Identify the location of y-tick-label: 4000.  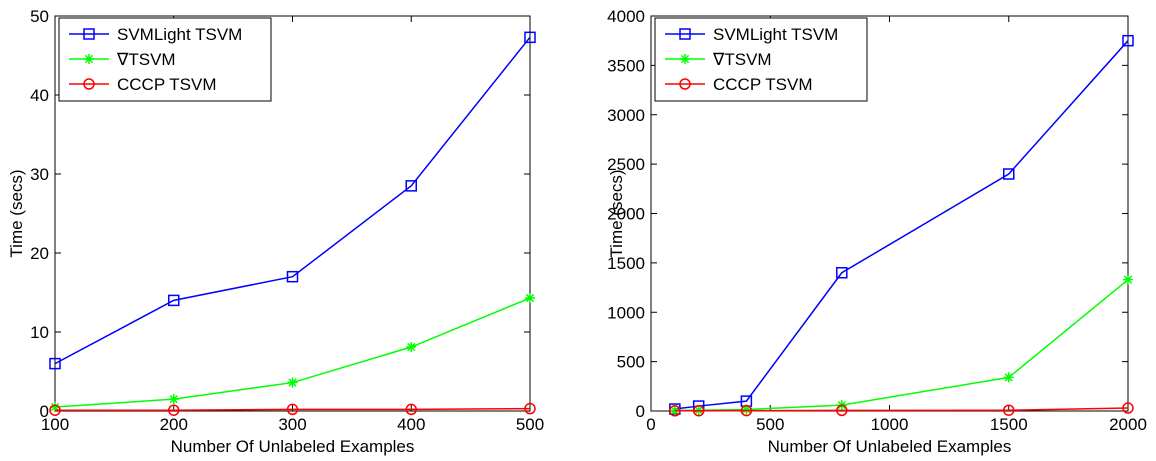
(626, 16).